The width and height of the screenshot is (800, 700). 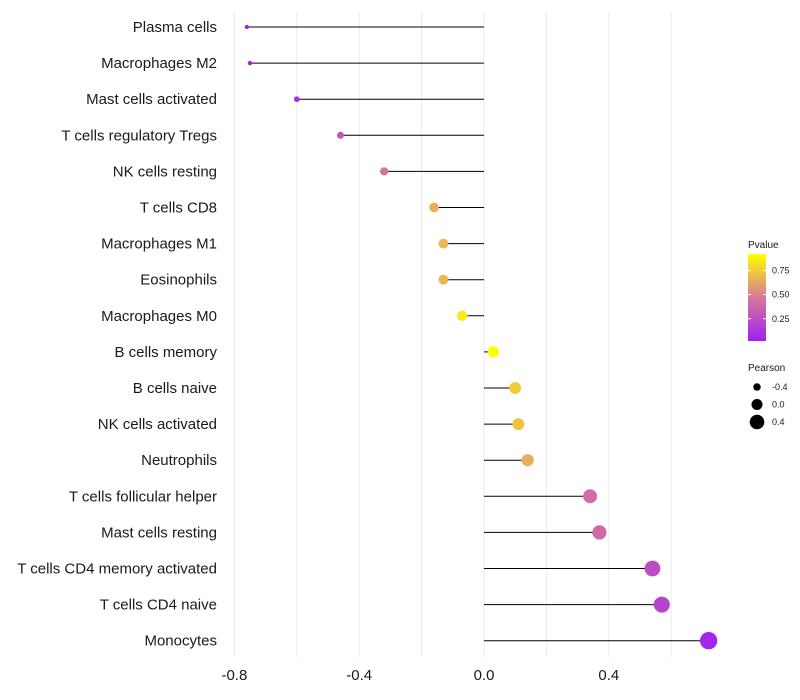 I want to click on x-axis-tick-label: 0.0, so click(x=484, y=675).